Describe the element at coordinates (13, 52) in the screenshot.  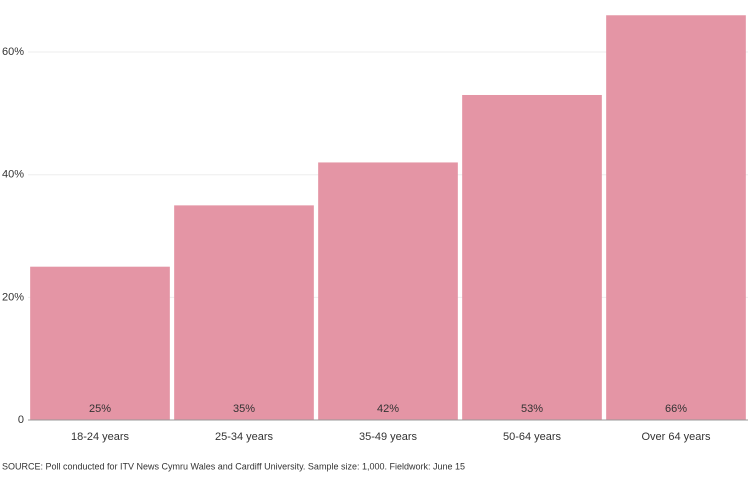
I see `y-tick-label: 60%` at that location.